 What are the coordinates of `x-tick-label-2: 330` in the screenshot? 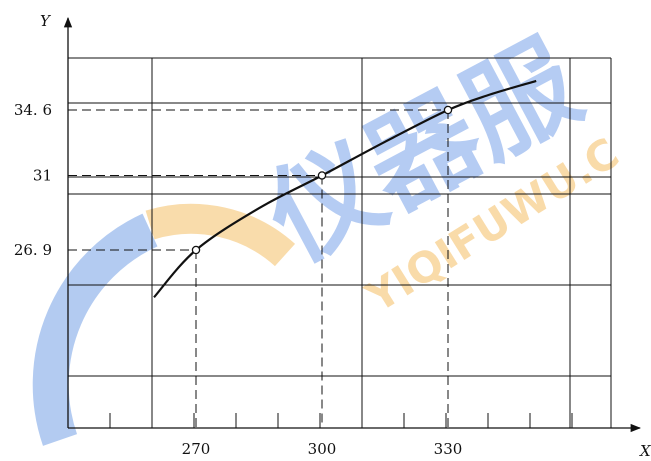 It's located at (448, 449).